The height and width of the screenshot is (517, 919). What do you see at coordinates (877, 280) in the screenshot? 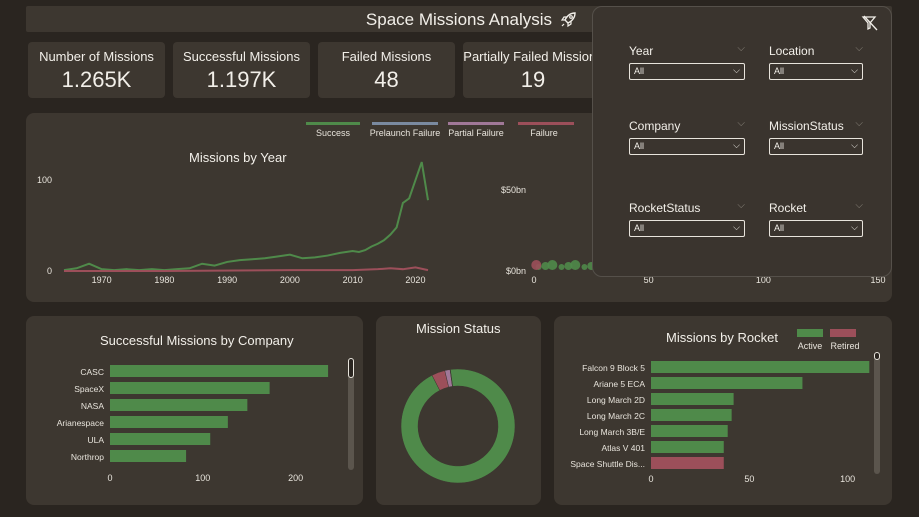
I see `x-tick-label: 150` at bounding box center [877, 280].